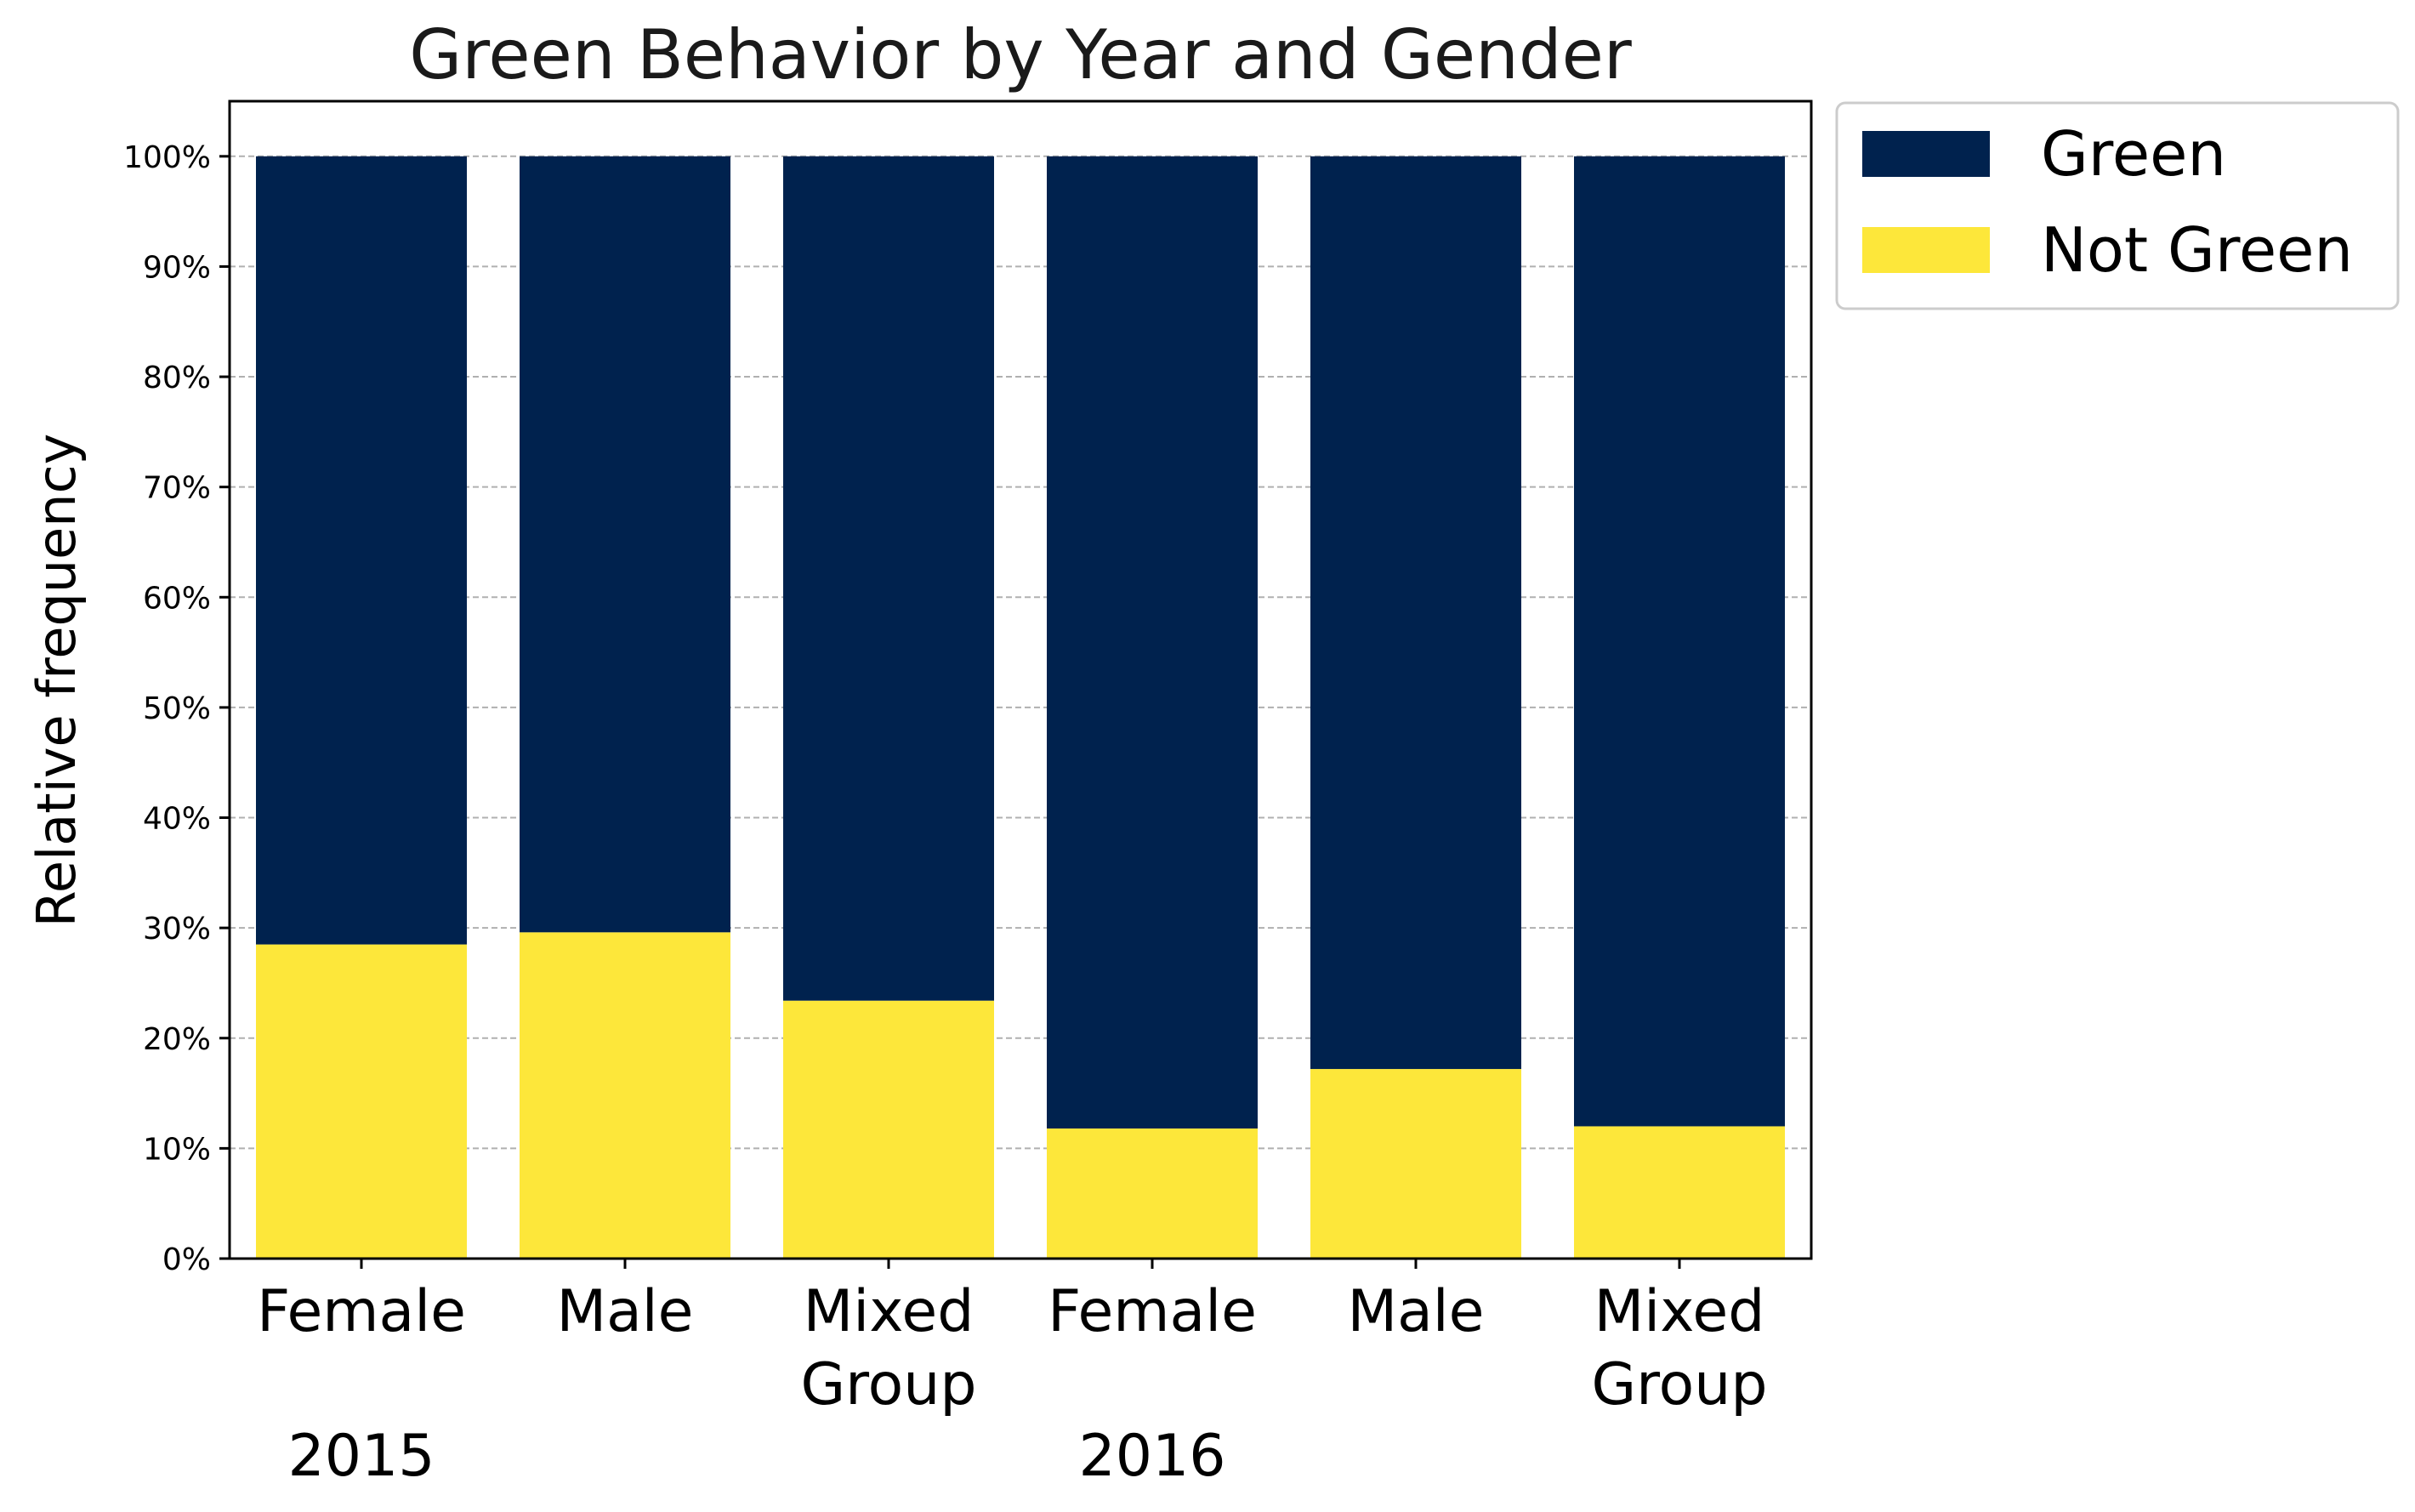 This screenshot has width=2415, height=1512. What do you see at coordinates (177, 488) in the screenshot?
I see `y-tick-label-70: 70%` at bounding box center [177, 488].